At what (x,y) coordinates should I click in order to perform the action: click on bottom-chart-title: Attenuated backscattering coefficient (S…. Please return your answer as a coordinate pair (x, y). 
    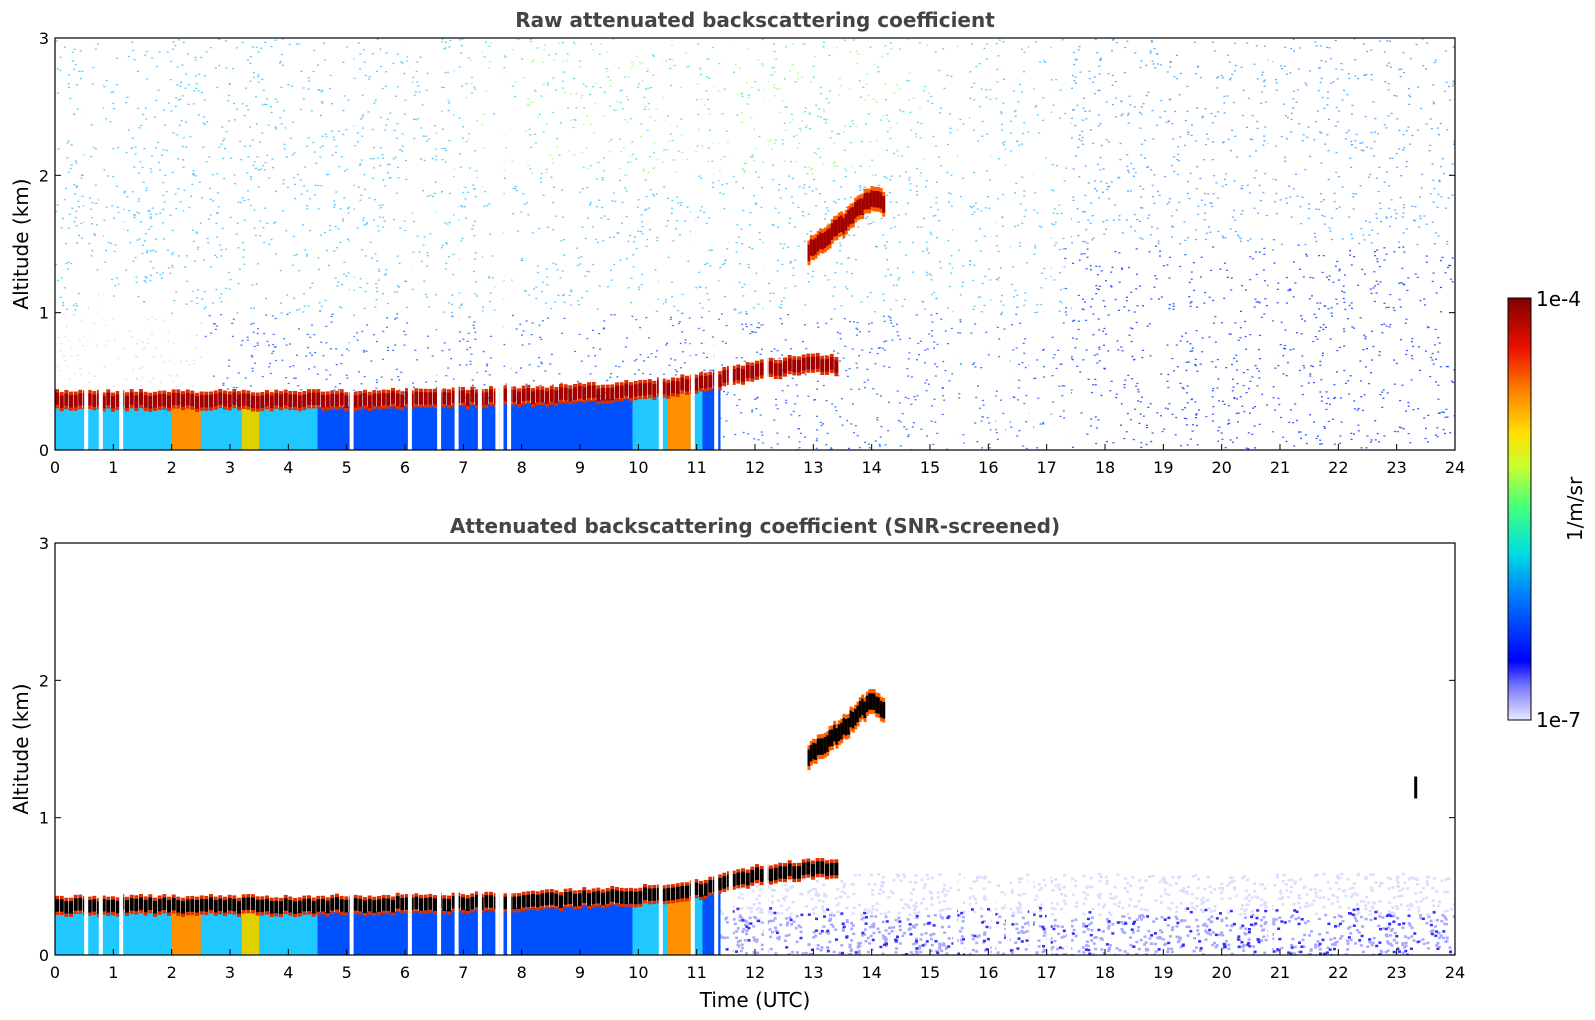
    Looking at the image, I should click on (755, 526).